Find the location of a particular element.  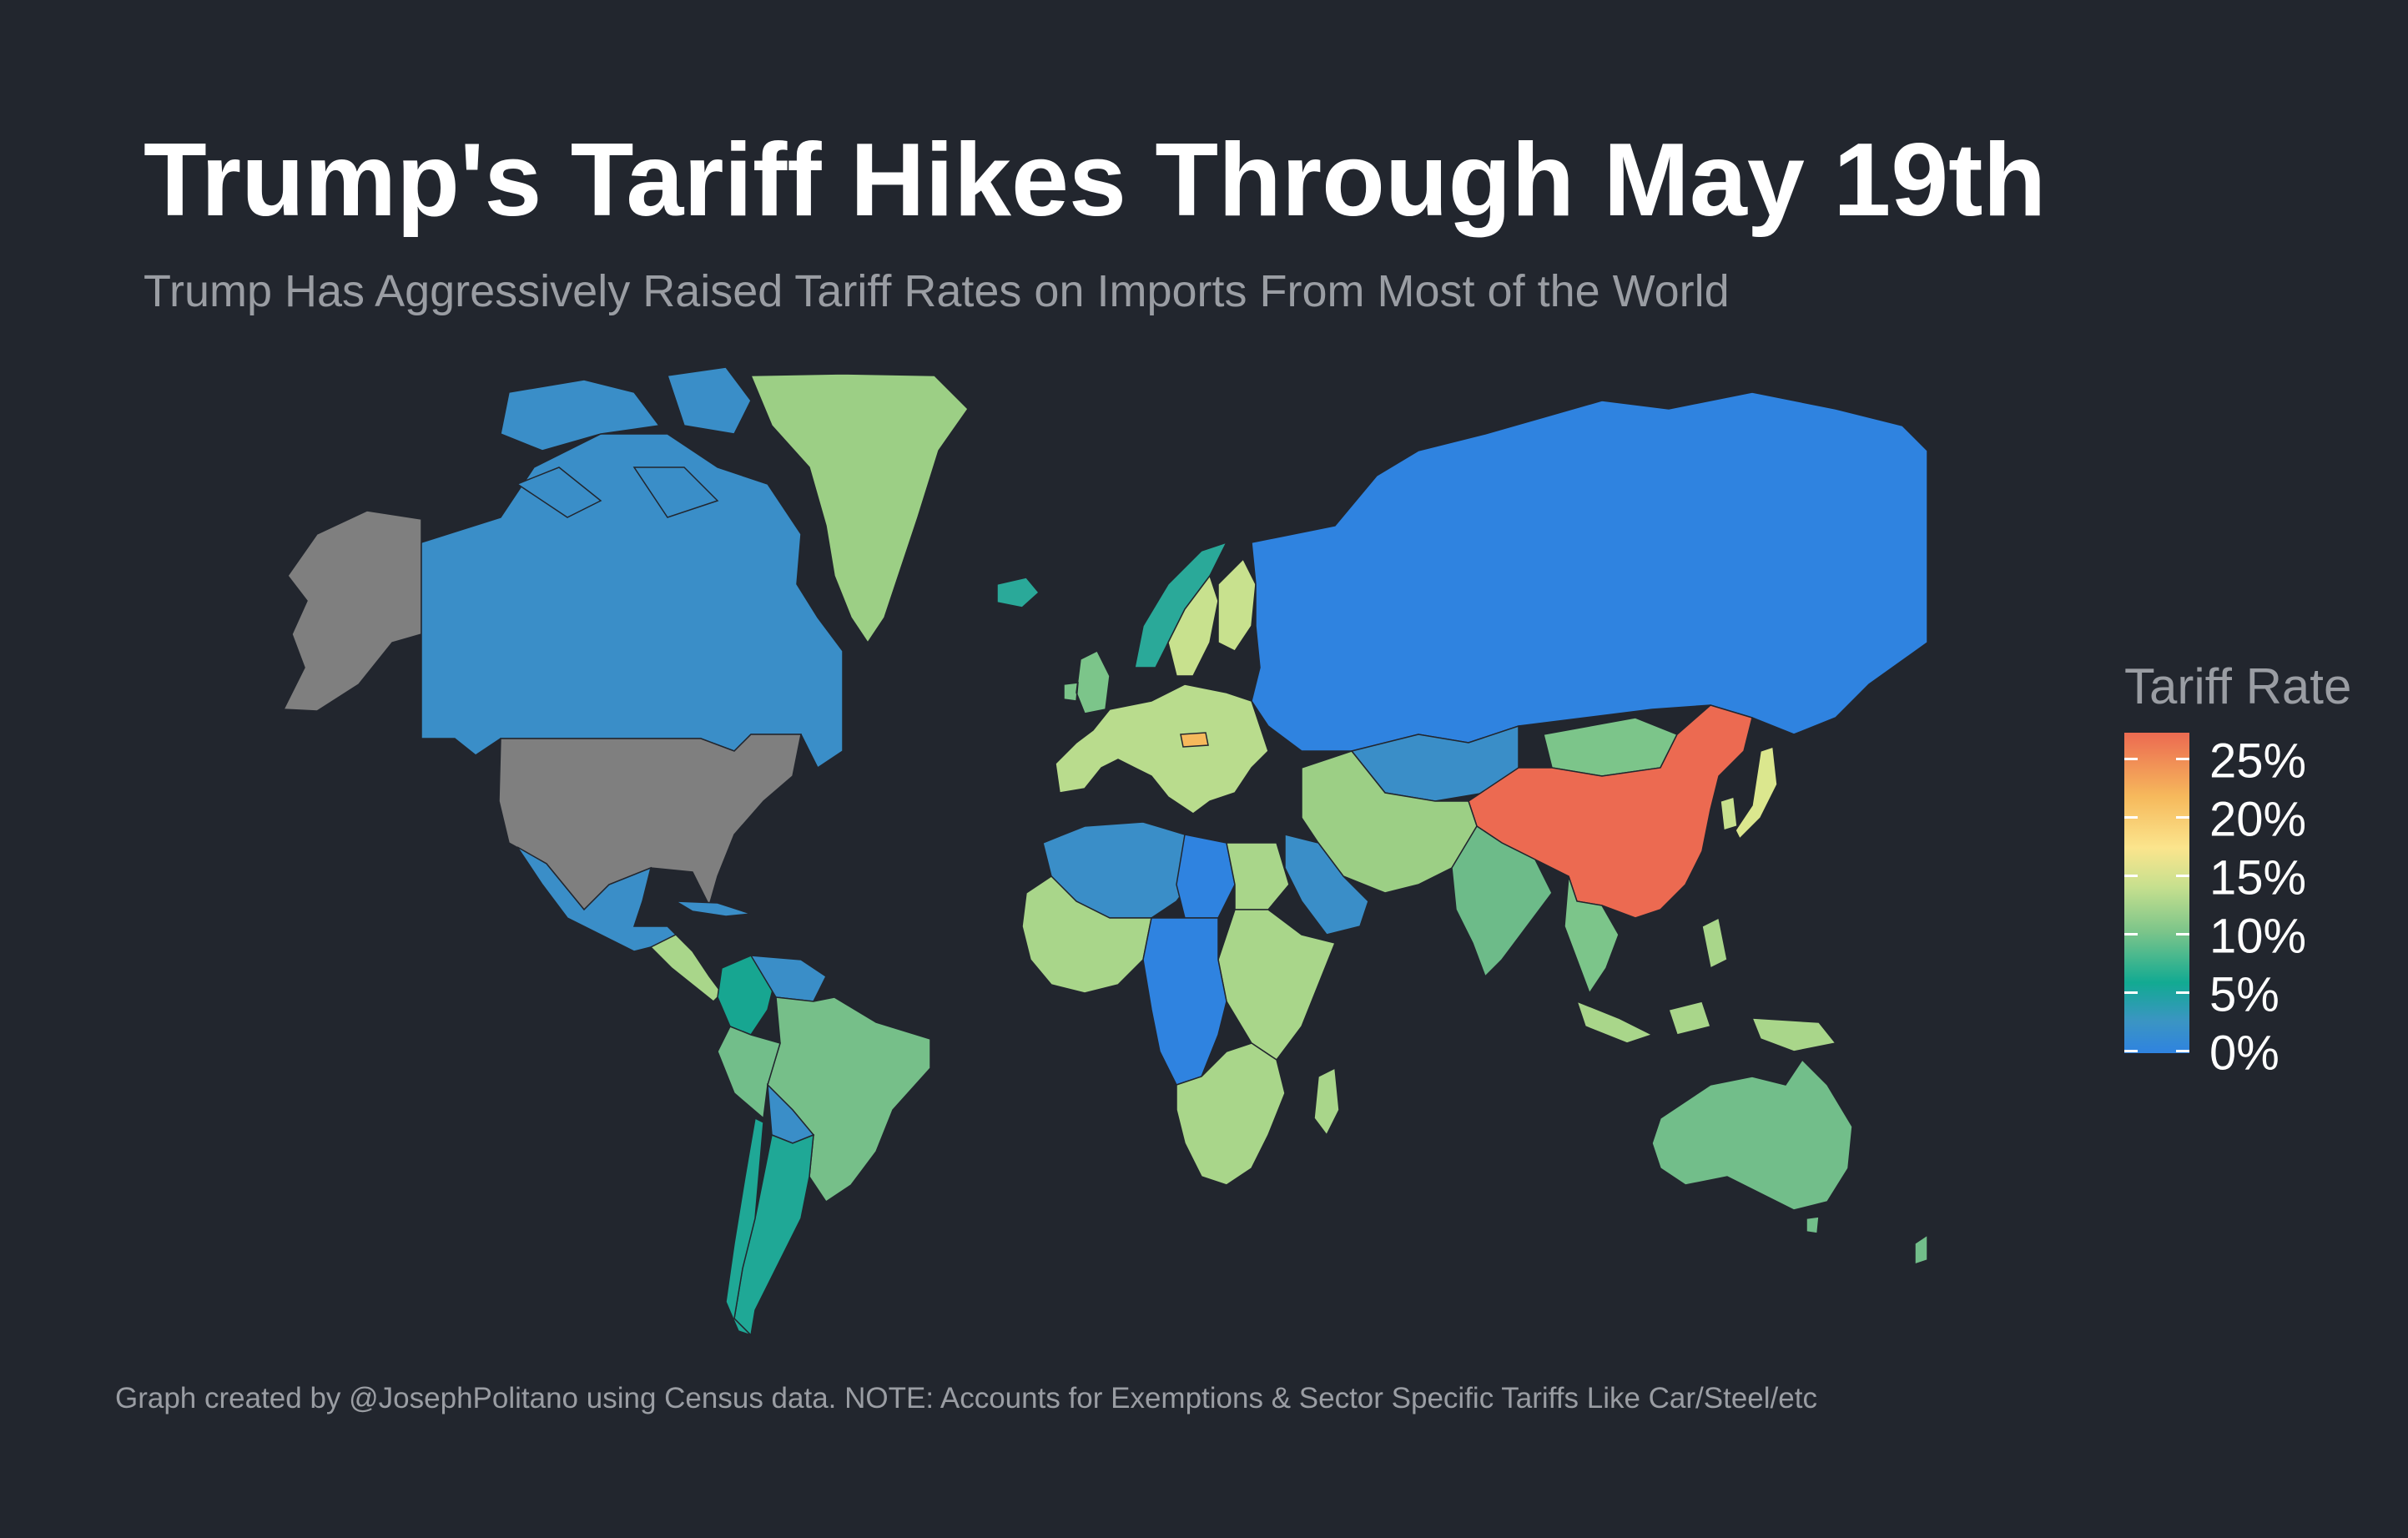

region-russia is located at coordinates (1589, 571).